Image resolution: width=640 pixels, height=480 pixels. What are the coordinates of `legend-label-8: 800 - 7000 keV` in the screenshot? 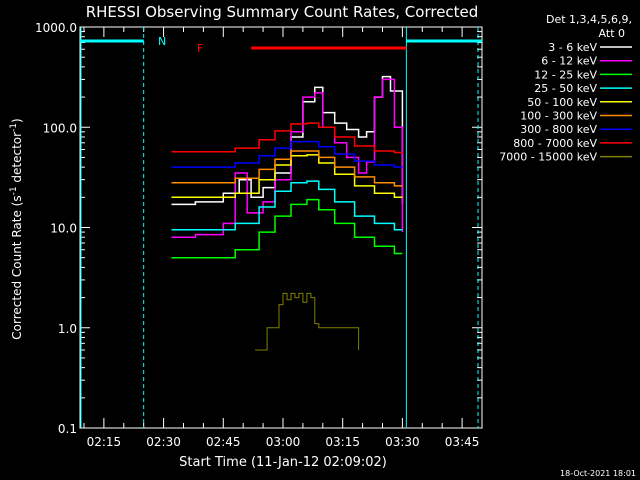 It's located at (555, 143).